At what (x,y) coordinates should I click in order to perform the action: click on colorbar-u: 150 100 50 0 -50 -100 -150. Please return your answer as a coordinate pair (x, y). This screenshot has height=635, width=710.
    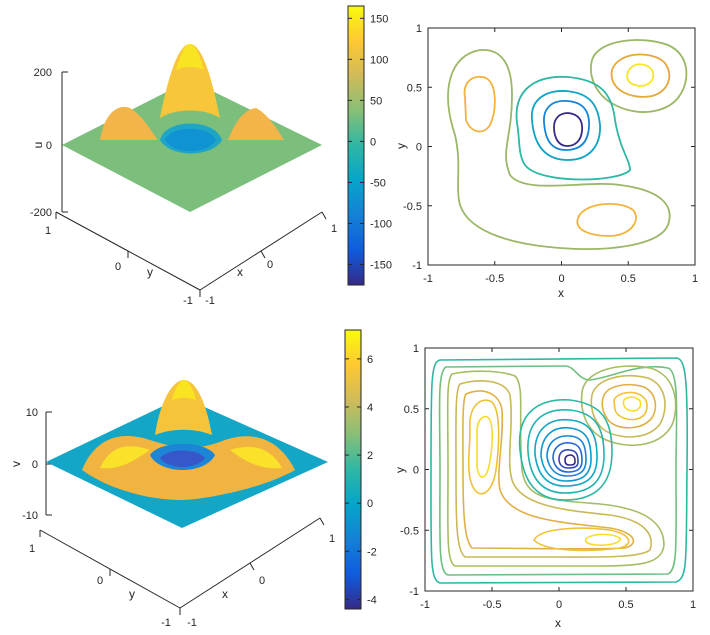
    Looking at the image, I should click on (369, 145).